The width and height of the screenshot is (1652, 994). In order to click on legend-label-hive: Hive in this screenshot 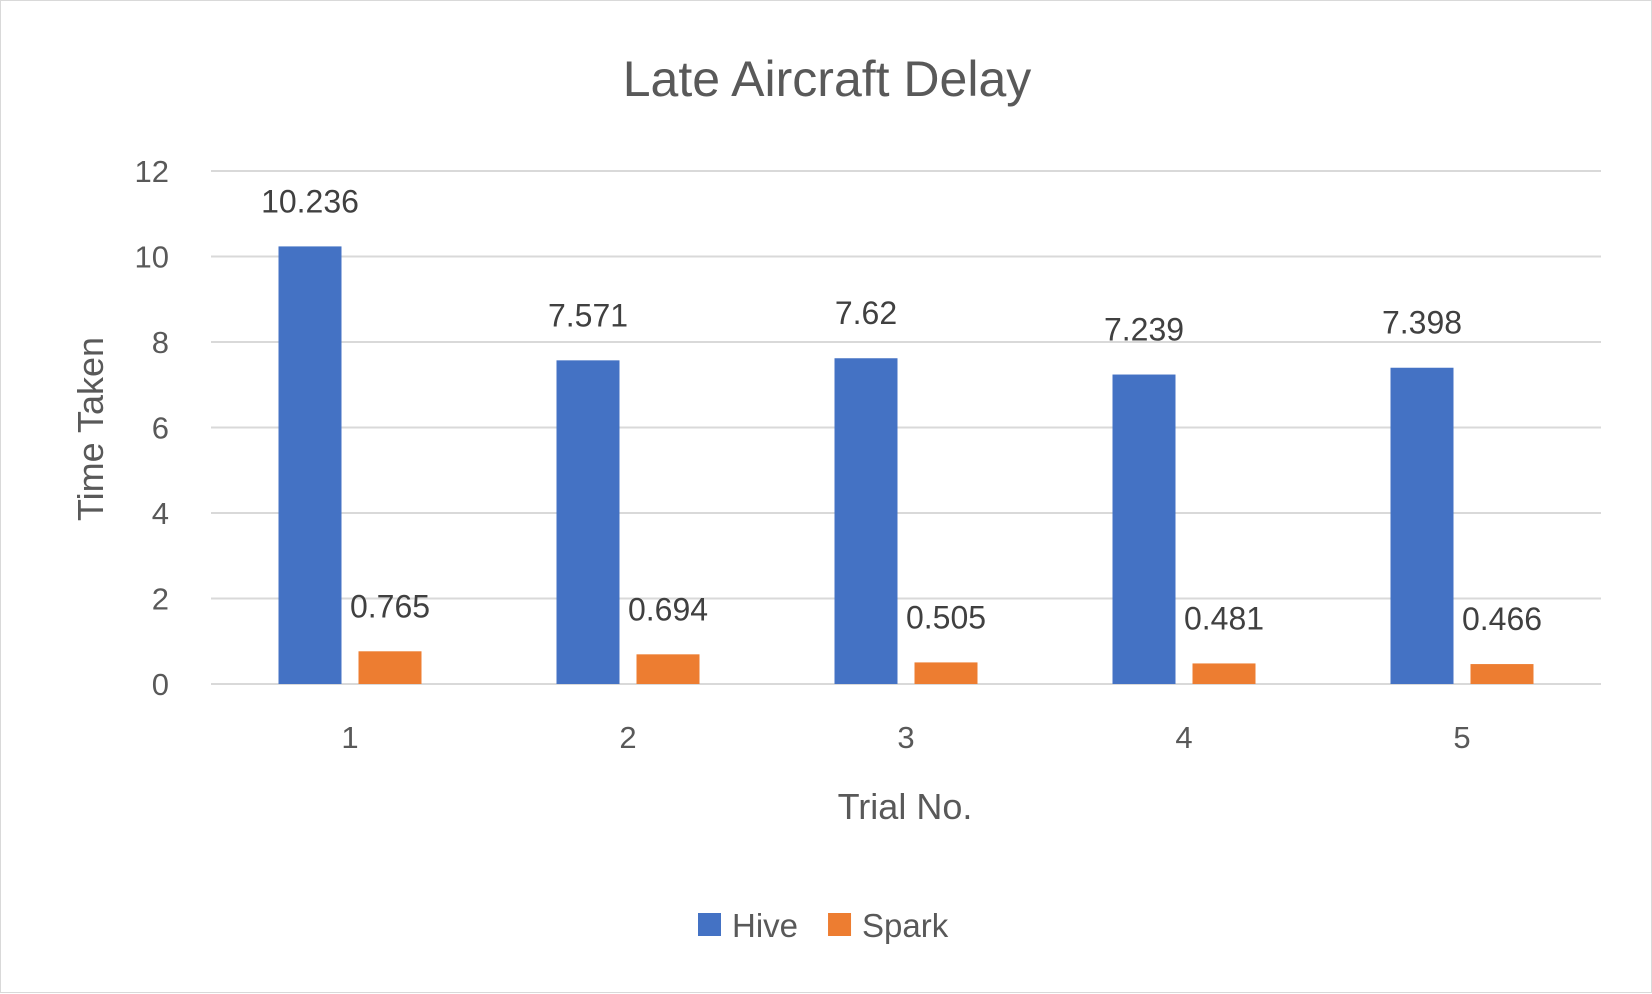, I will do `click(765, 925)`.